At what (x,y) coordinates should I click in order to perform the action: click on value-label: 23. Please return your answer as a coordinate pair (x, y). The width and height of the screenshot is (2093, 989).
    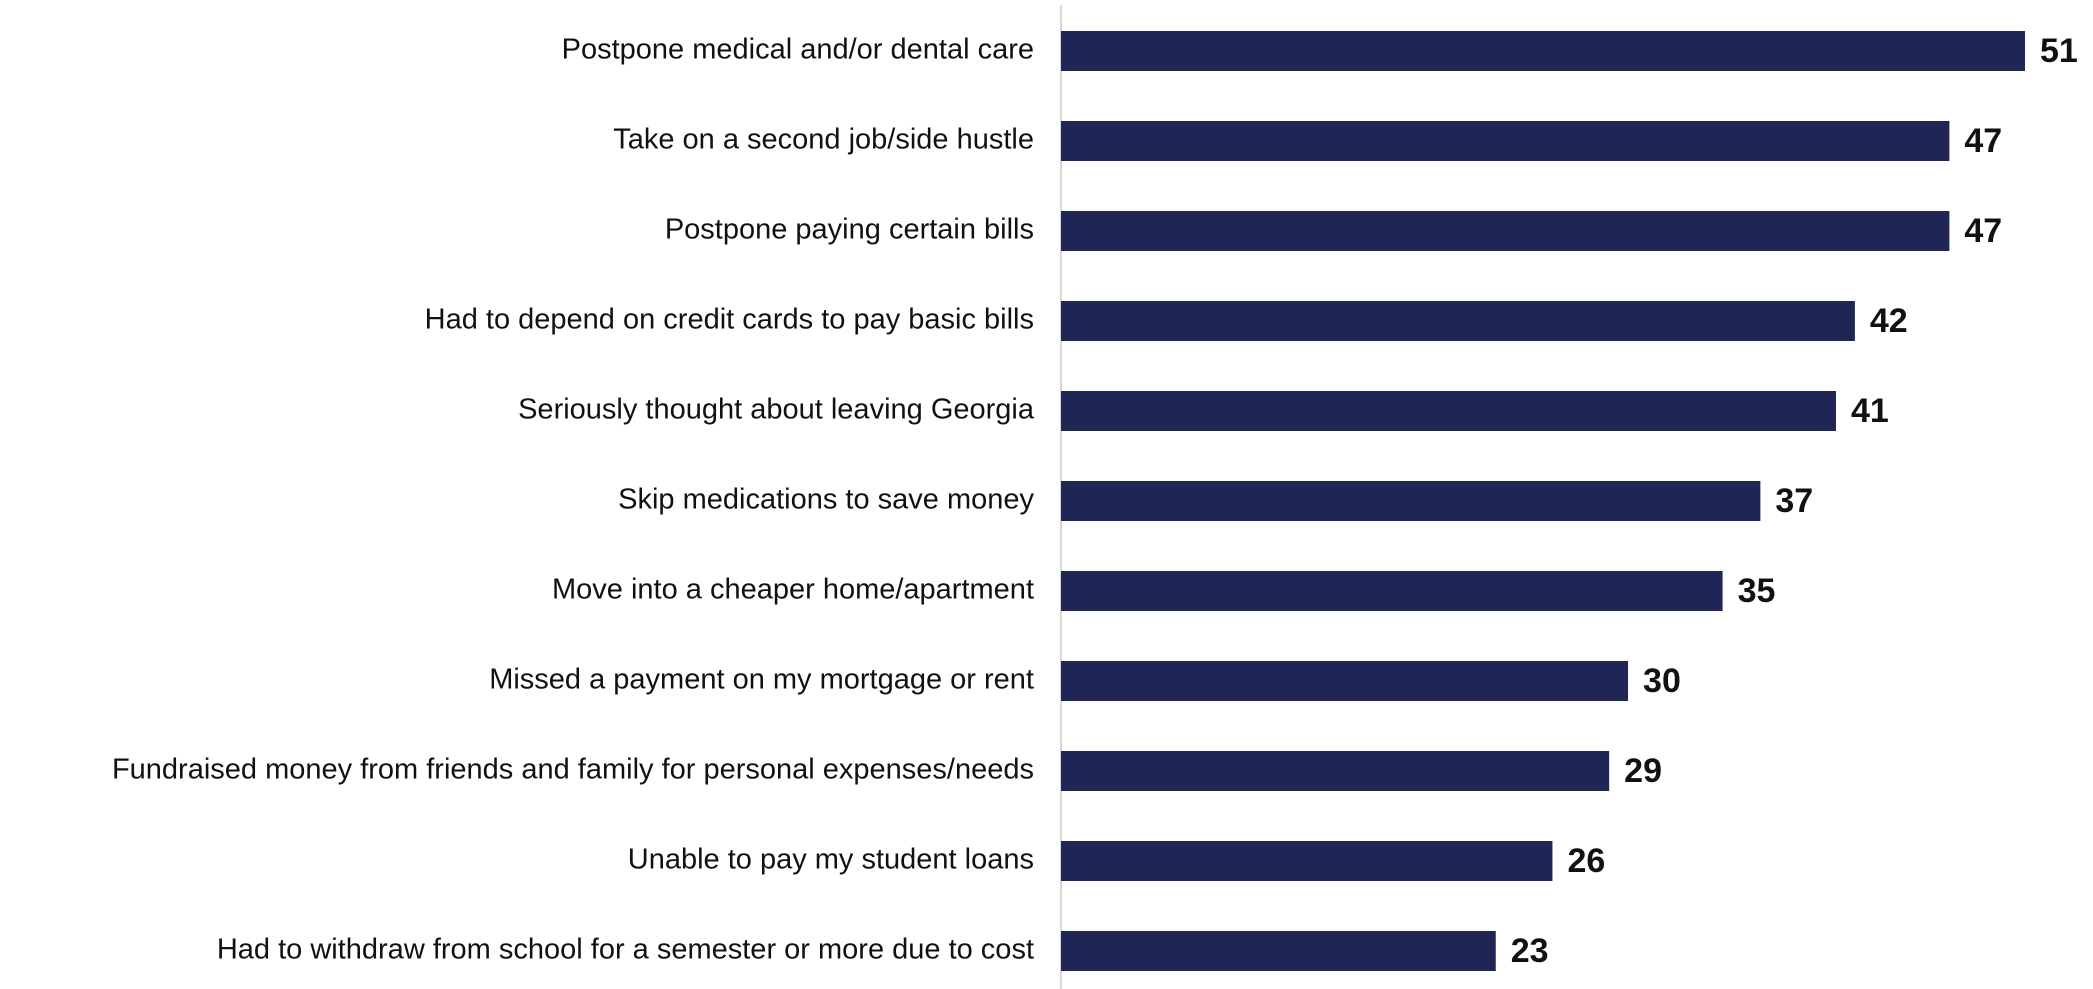
    Looking at the image, I should click on (1530, 951).